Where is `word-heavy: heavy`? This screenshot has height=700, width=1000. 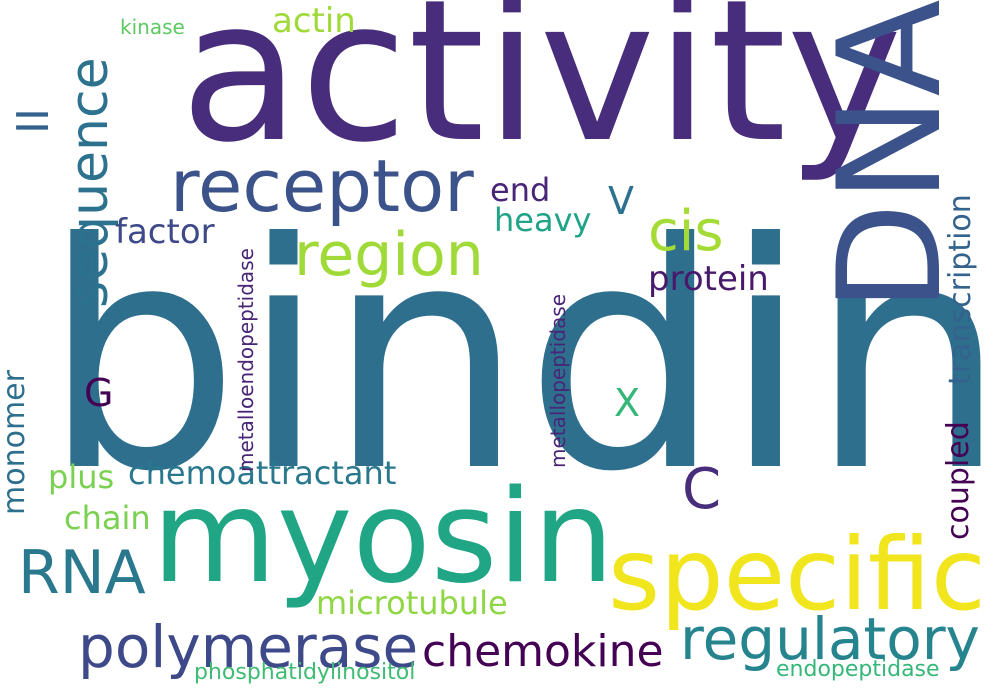
word-heavy: heavy is located at coordinates (543, 220).